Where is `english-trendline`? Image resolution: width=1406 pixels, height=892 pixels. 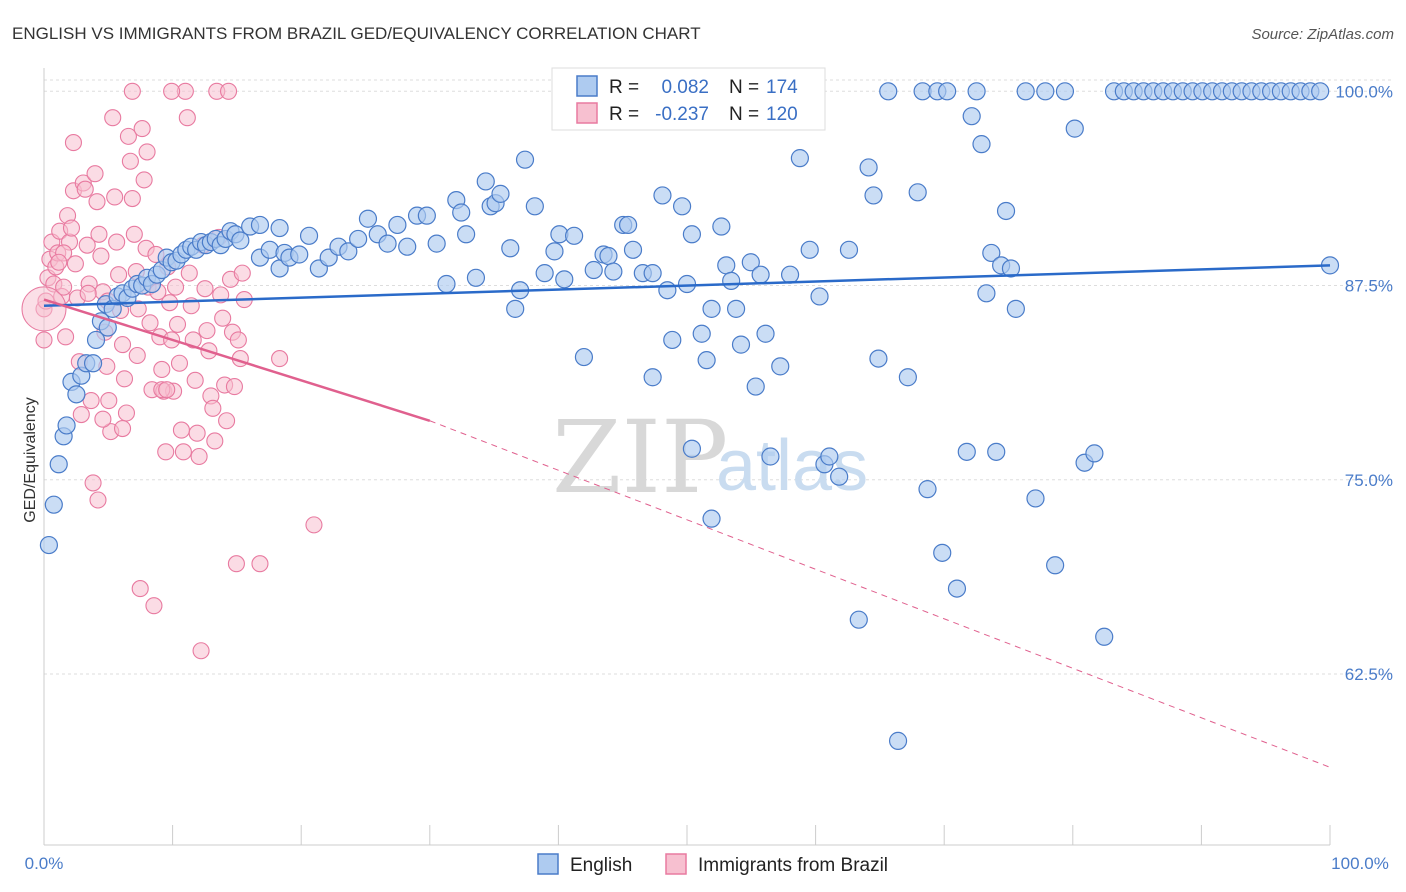 english-trendline is located at coordinates (687, 286).